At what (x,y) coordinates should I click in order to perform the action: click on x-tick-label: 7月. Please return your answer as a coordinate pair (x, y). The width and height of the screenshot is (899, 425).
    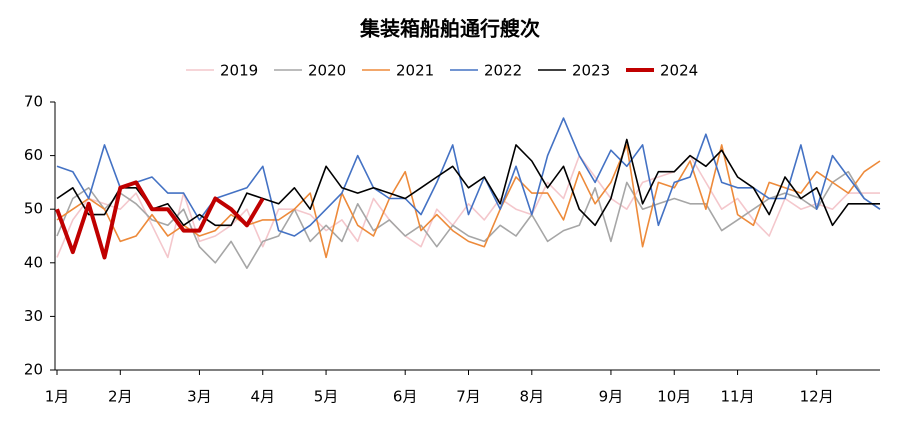
    Looking at the image, I should click on (468, 397).